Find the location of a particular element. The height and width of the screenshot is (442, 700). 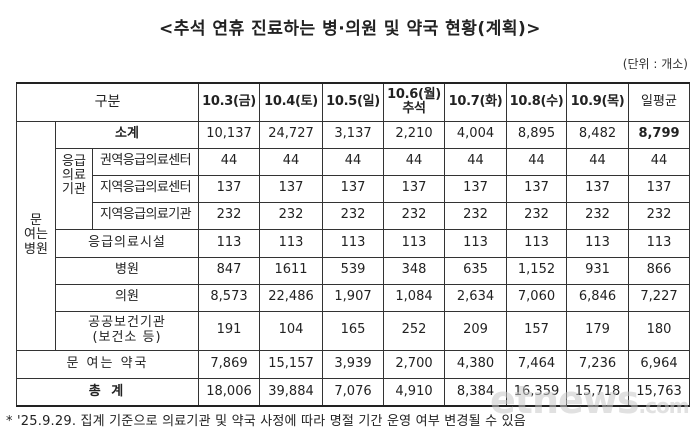

row-label: 의원 is located at coordinates (127, 297).